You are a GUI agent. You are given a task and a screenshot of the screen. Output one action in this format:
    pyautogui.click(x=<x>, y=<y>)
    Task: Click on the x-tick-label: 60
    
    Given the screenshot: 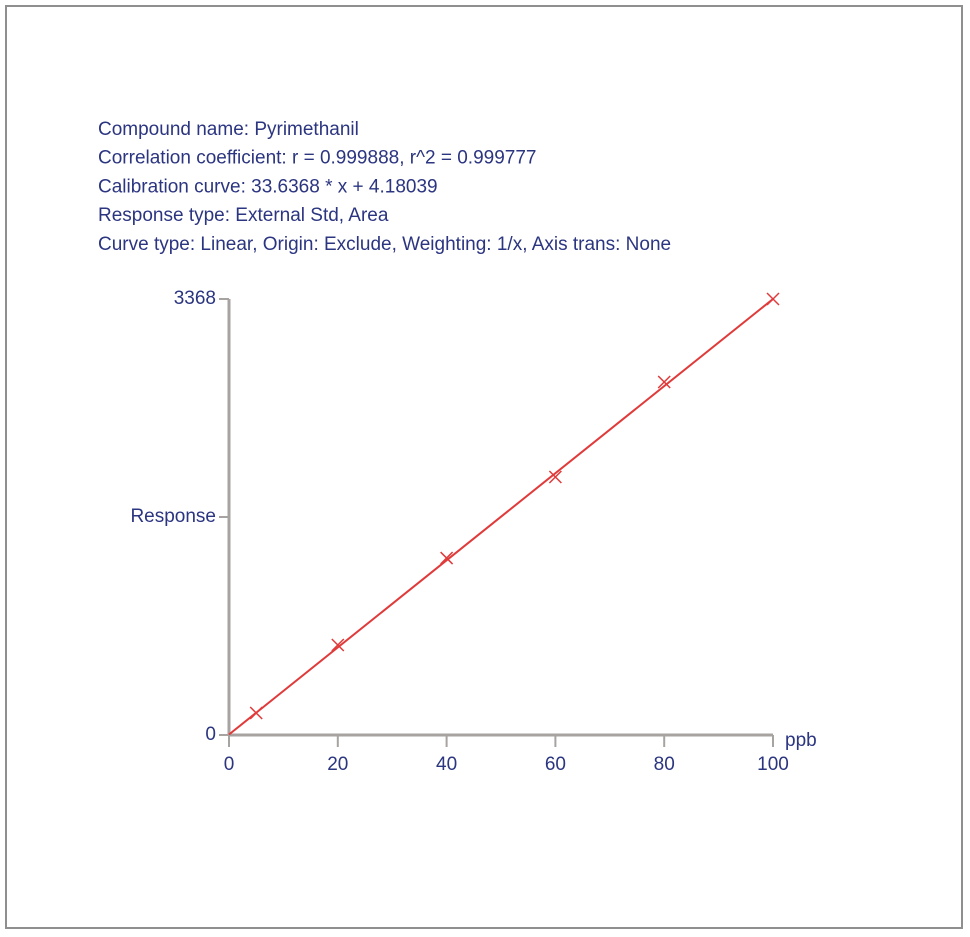 What is the action you would take?
    pyautogui.click(x=555, y=764)
    